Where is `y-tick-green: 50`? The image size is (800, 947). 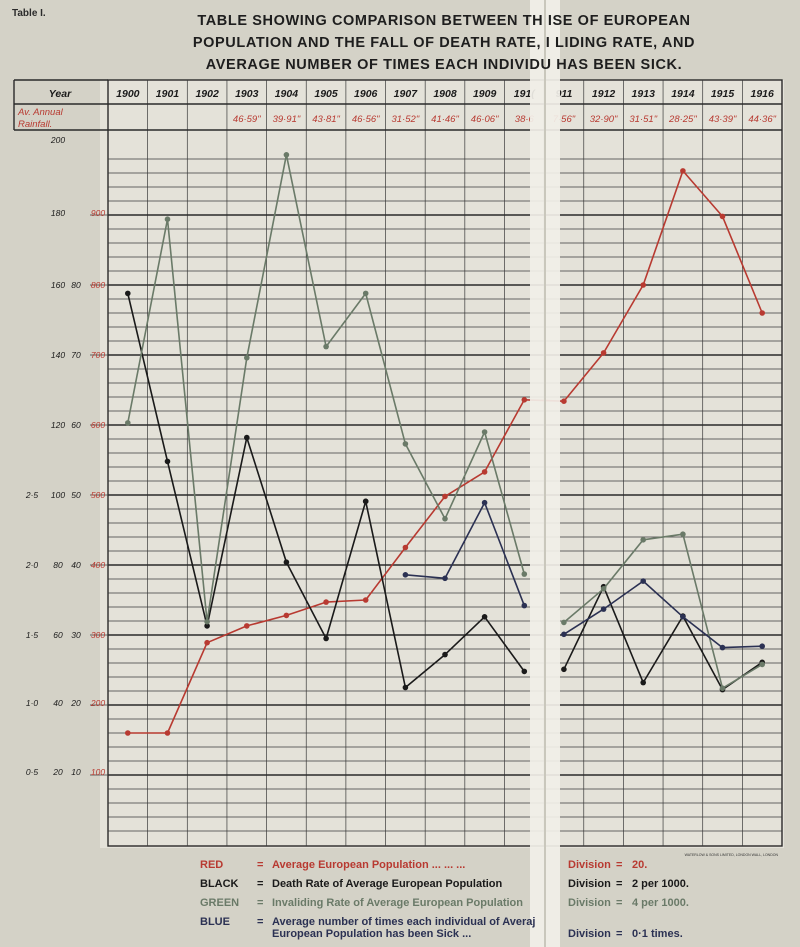
y-tick-green: 50 is located at coordinates (76, 495).